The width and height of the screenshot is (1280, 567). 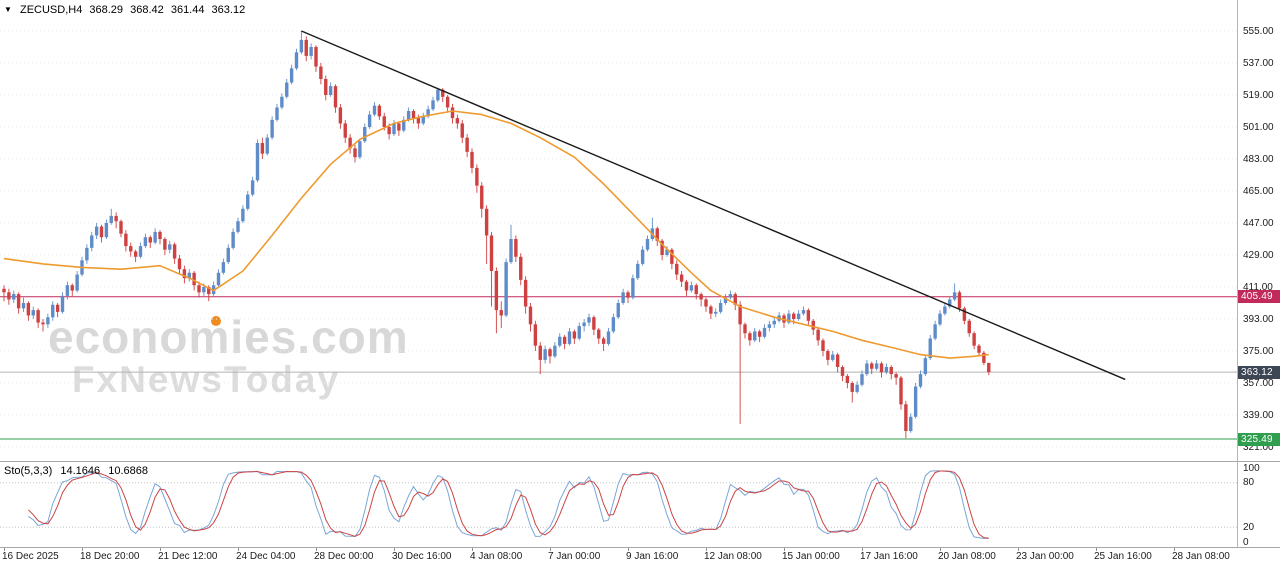 What do you see at coordinates (266, 556) in the screenshot?
I see `time-axis-label: 24 Dec 04:00` at bounding box center [266, 556].